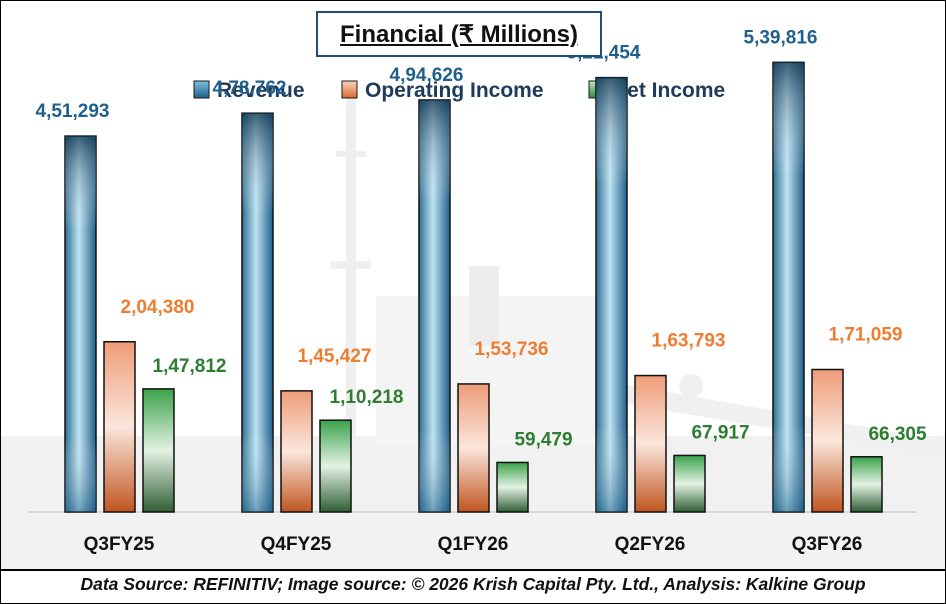 This screenshot has height=604, width=946. Describe the element at coordinates (720, 432) in the screenshot. I see `value-label-net-income-q2fy26: 67,917` at that location.